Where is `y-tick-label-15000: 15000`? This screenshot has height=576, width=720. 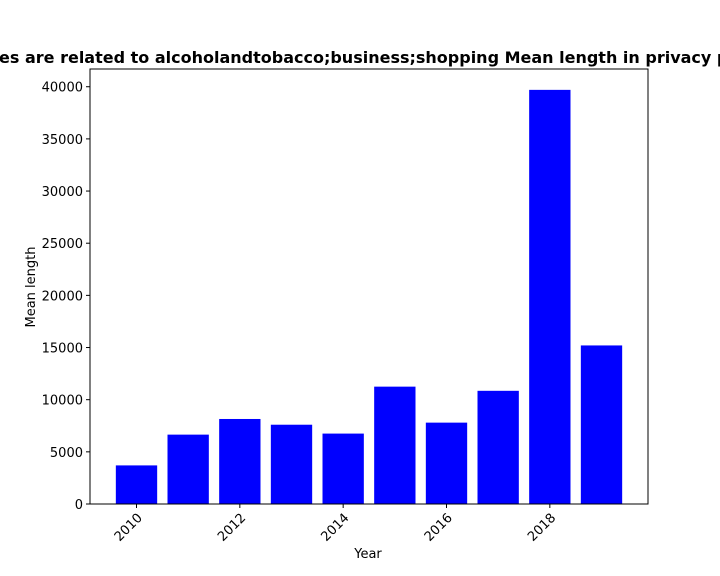 y-tick-label-15000: 15000 is located at coordinates (62, 349).